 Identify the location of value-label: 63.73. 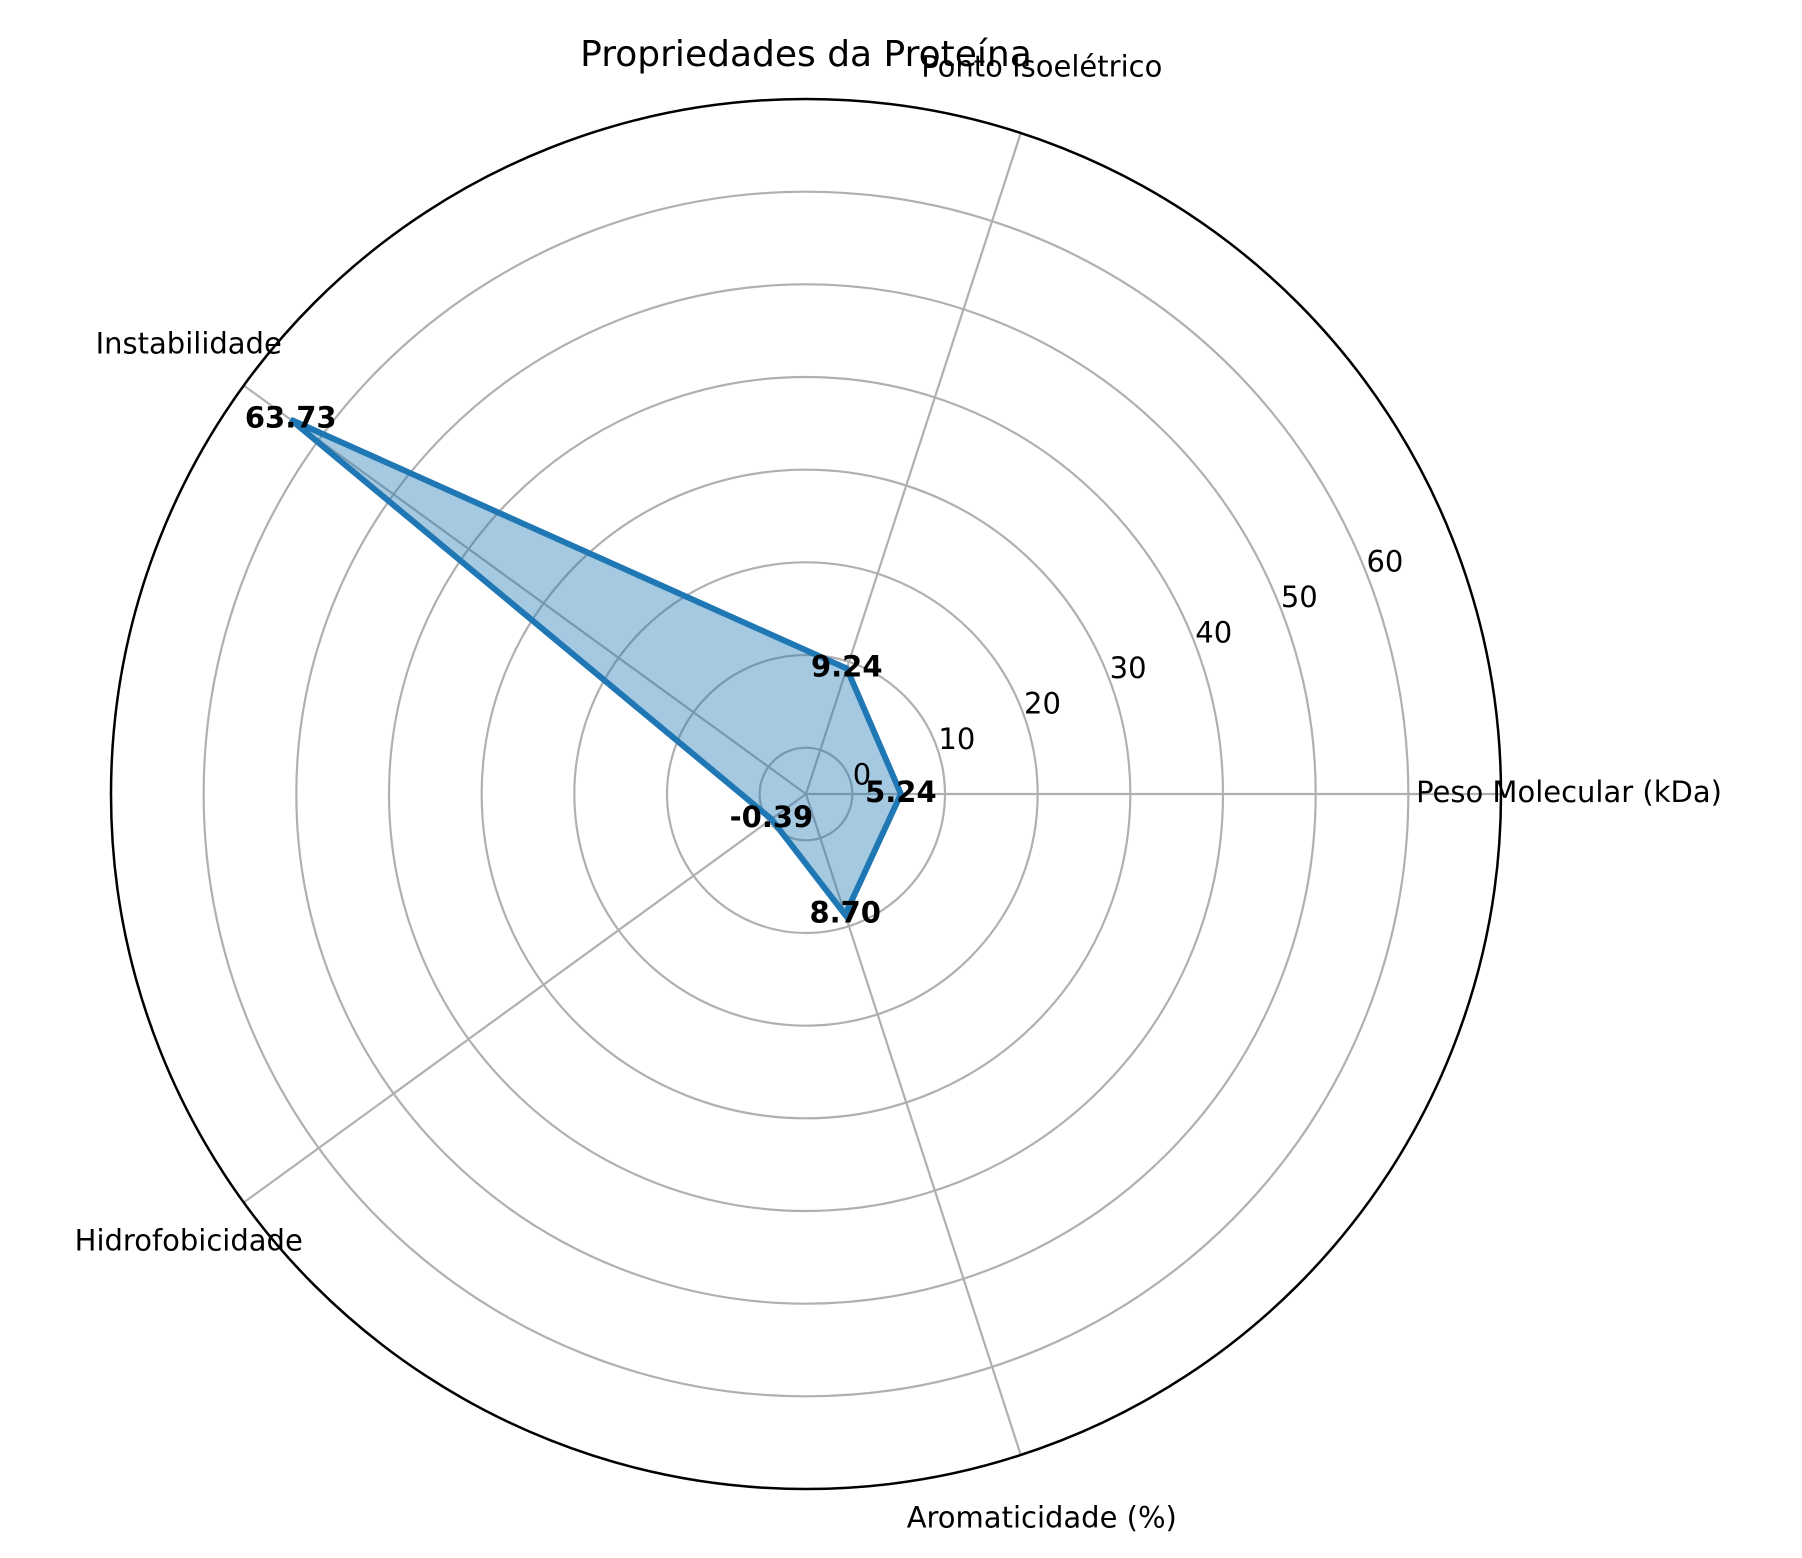
(291, 418).